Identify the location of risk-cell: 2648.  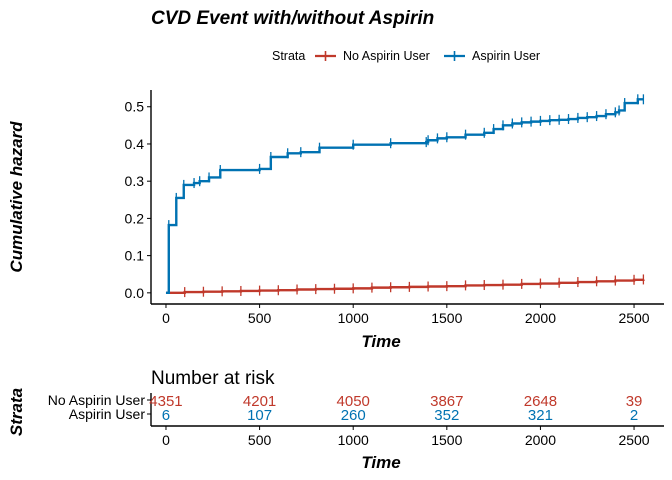
(540, 401).